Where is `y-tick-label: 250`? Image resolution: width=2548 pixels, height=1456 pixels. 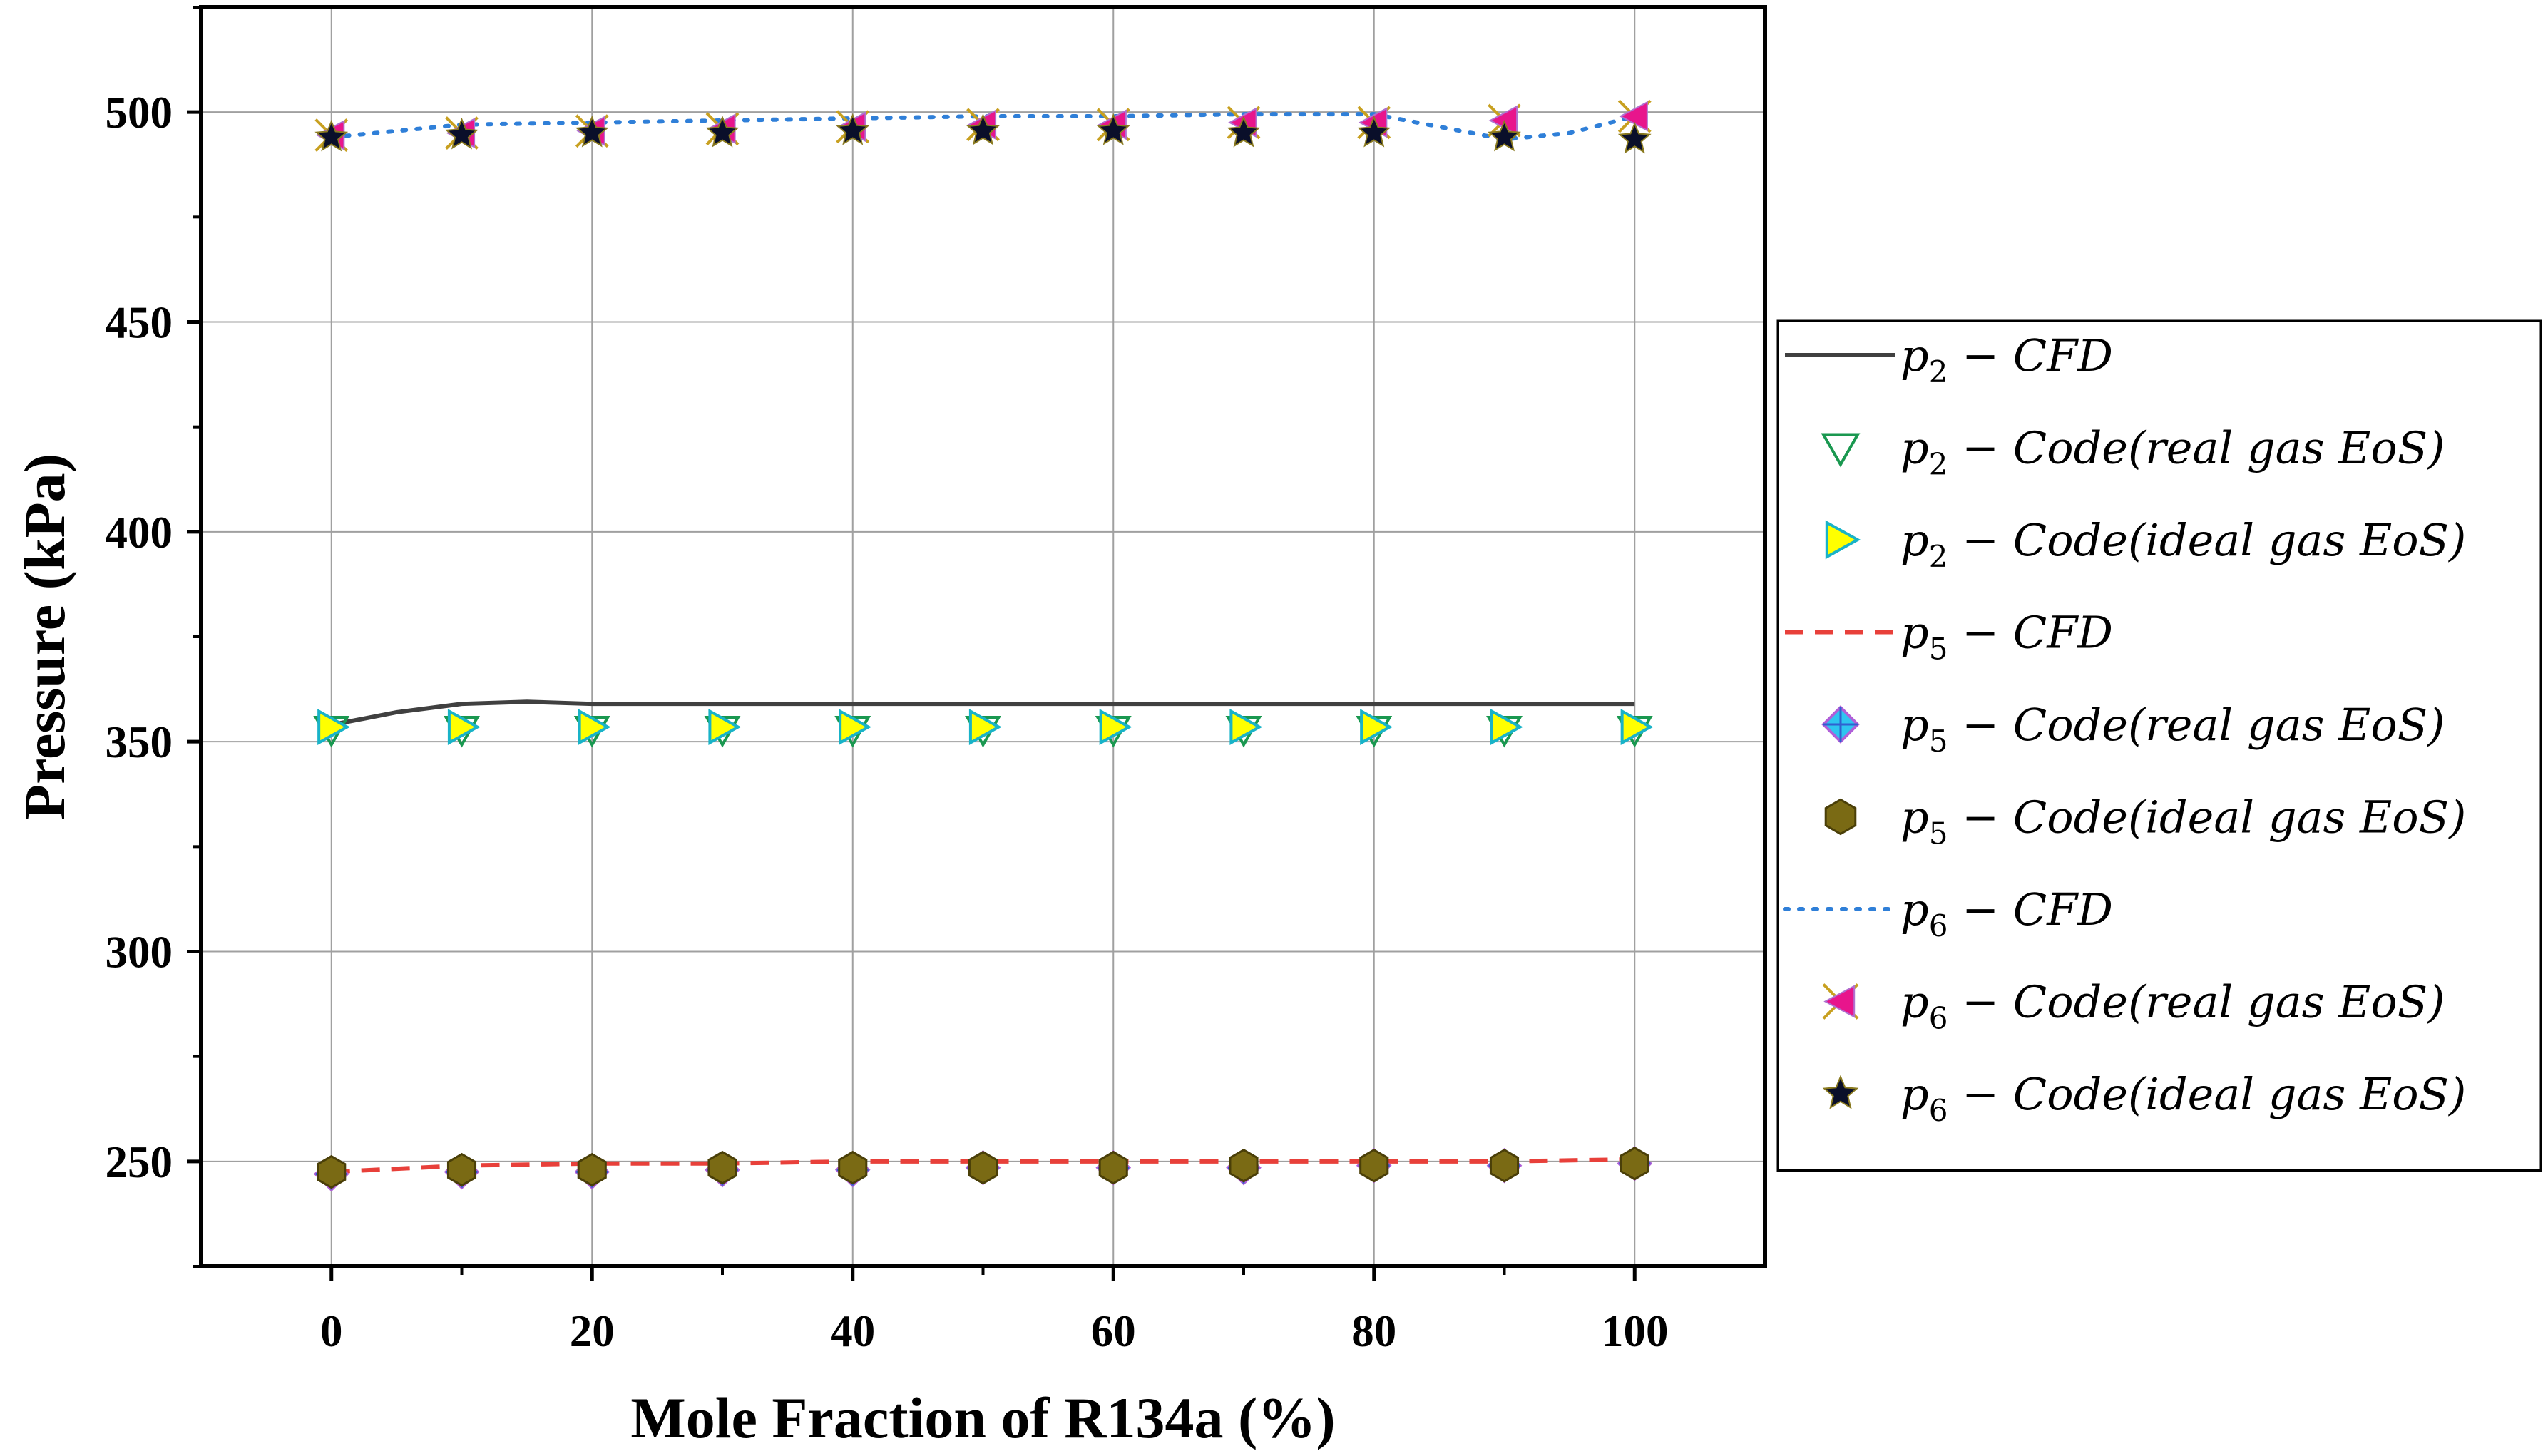
y-tick-label: 250 is located at coordinates (139, 1162).